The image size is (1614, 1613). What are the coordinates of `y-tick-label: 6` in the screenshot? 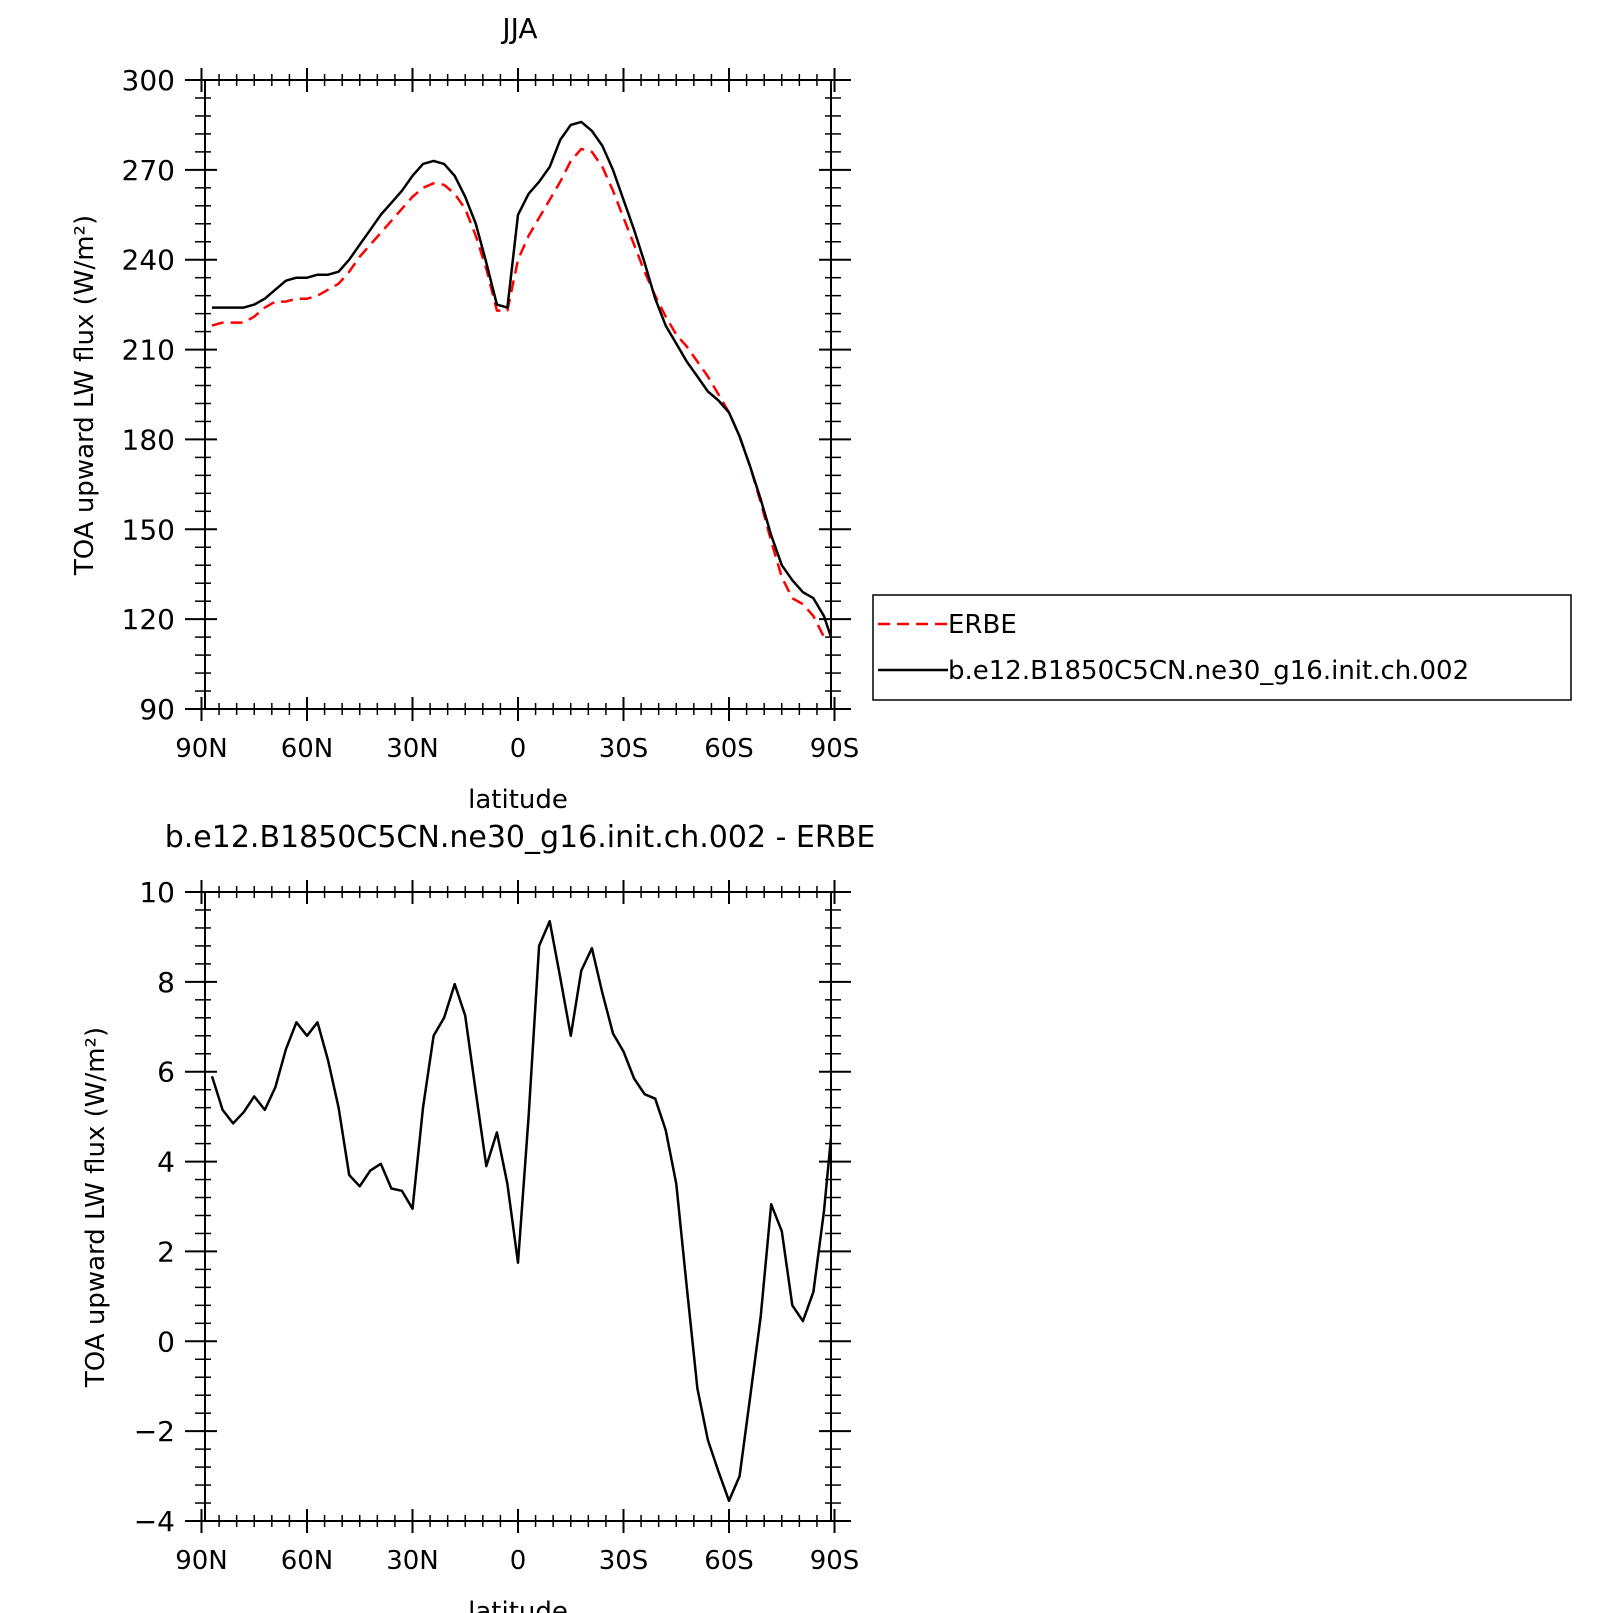 It's located at (166, 1072).